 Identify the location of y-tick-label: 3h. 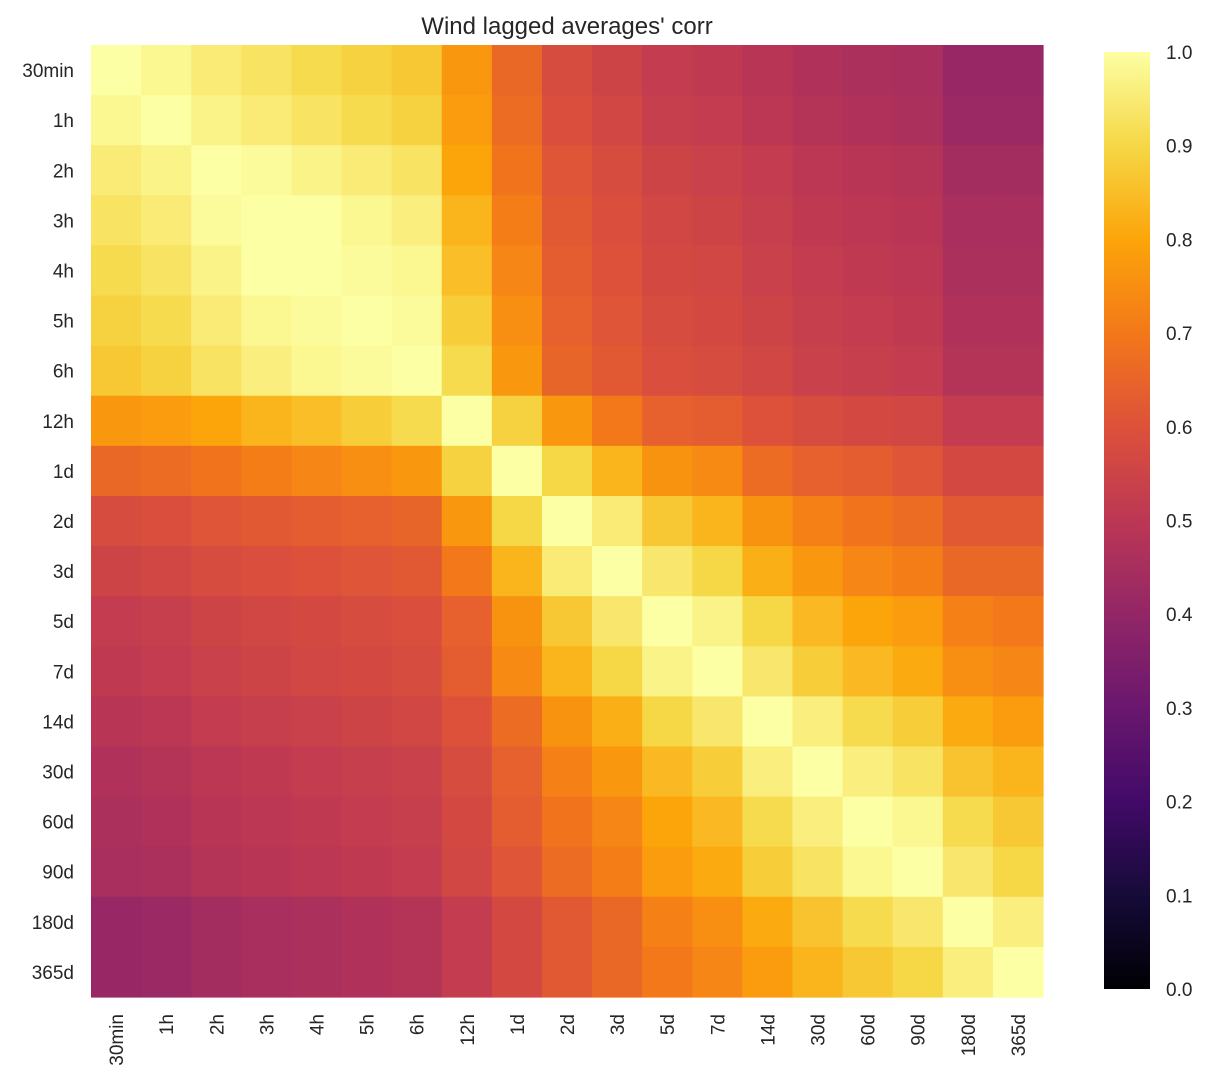
(63, 221).